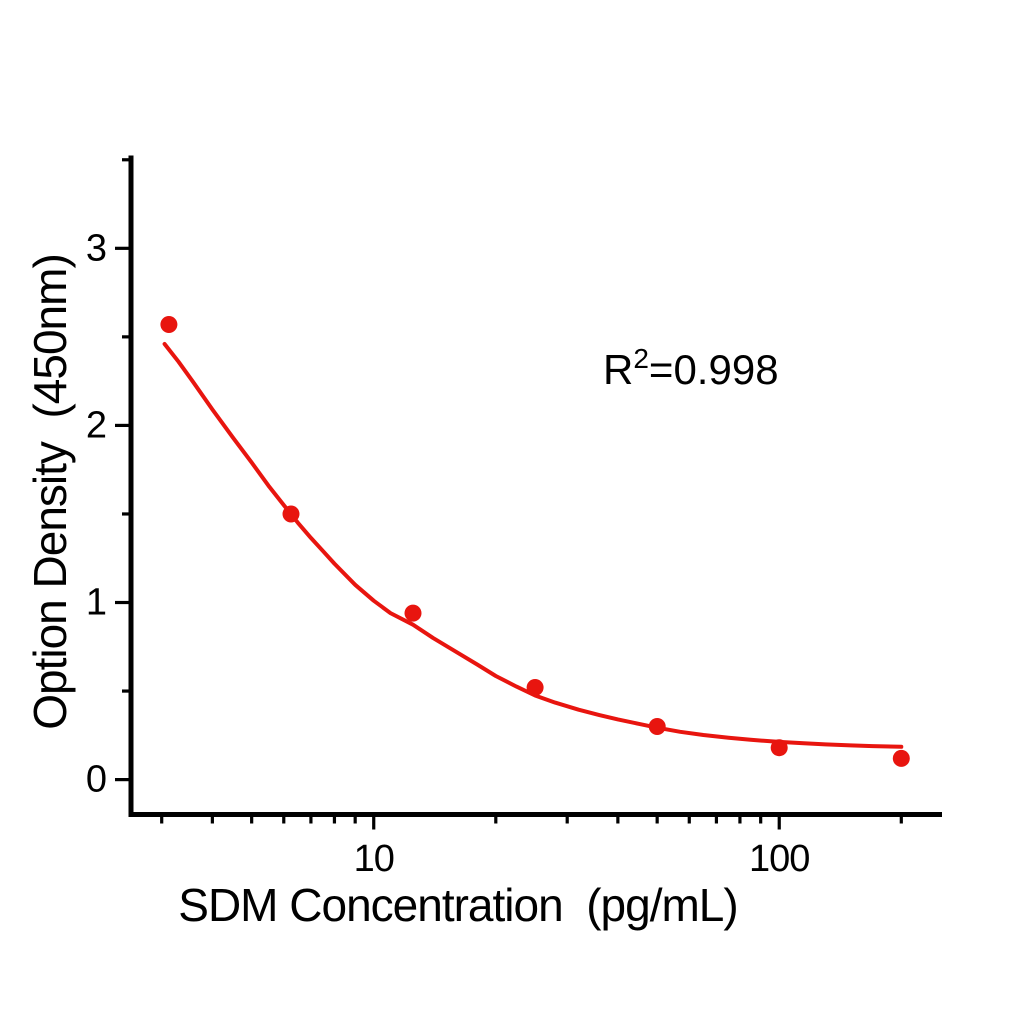  Describe the element at coordinates (96, 425) in the screenshot. I see `y-tick-label: 2` at that location.